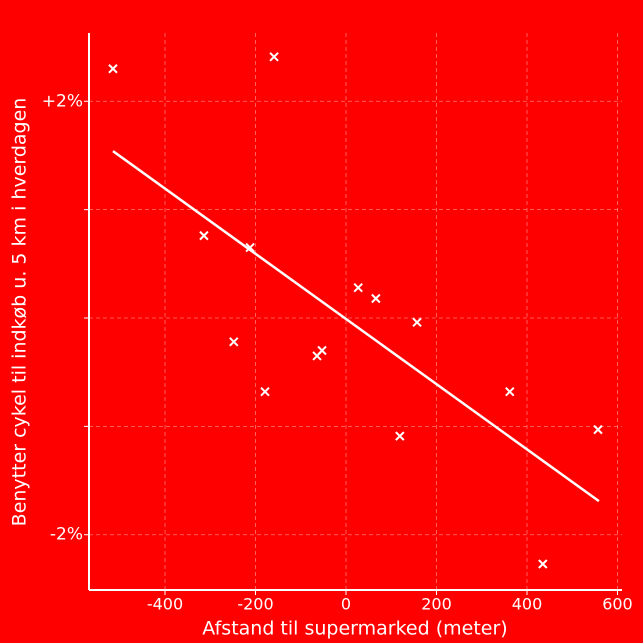  I want to click on y-tick-label: -2%, so click(66, 535).